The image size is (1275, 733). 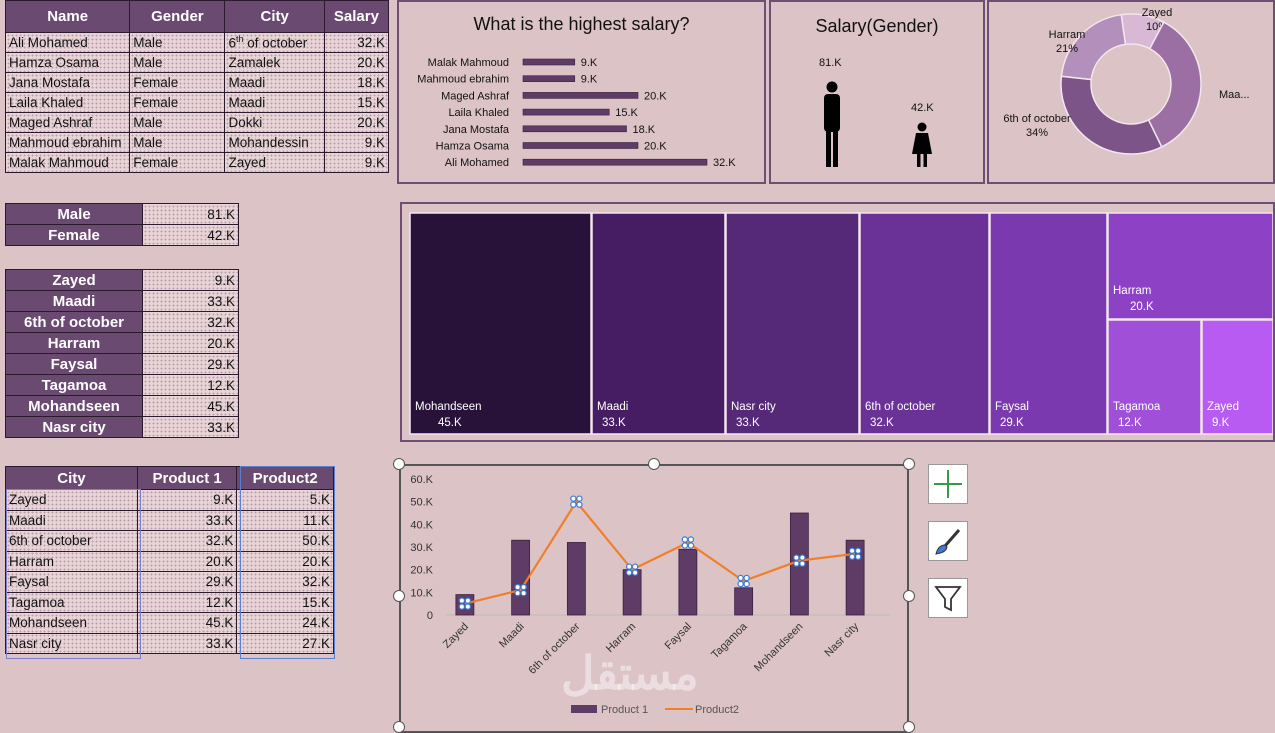 I want to click on product-table-header: City Product 1 Product2, so click(x=169, y=478).